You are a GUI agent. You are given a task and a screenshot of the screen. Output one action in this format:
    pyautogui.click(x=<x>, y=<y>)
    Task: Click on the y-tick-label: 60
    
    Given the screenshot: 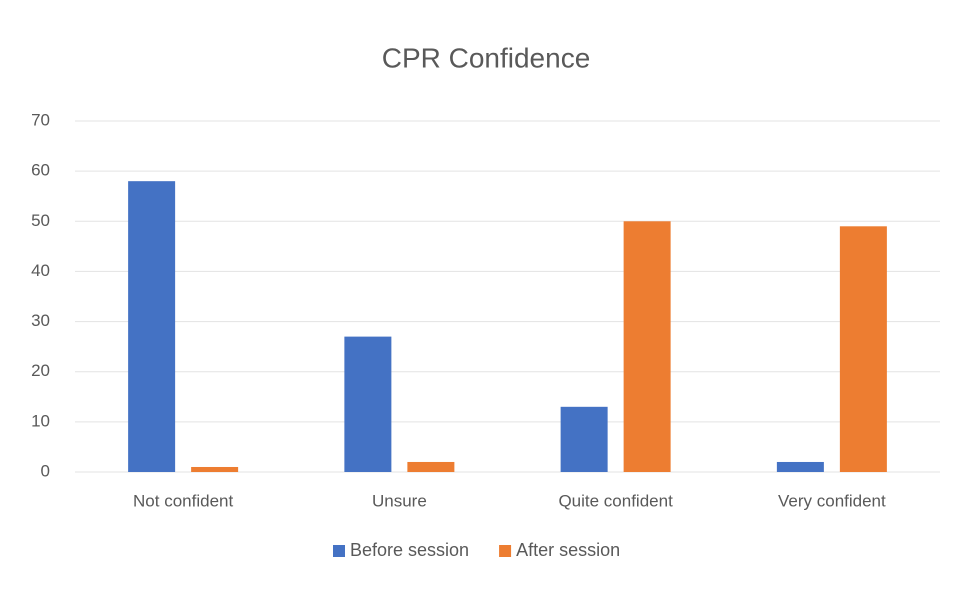 What is the action you would take?
    pyautogui.click(x=40, y=170)
    